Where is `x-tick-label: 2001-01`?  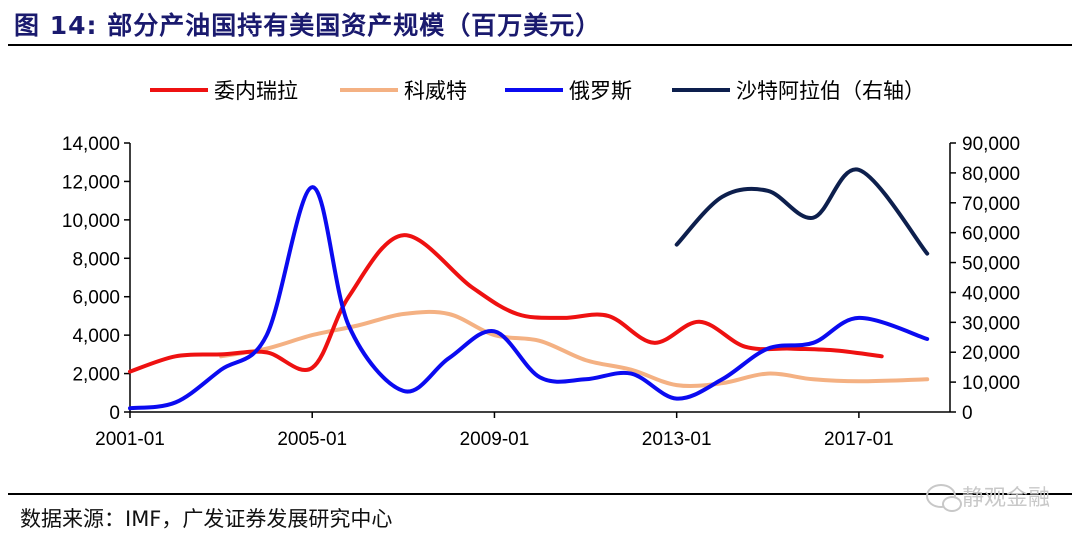 x-tick-label: 2001-01 is located at coordinates (130, 439).